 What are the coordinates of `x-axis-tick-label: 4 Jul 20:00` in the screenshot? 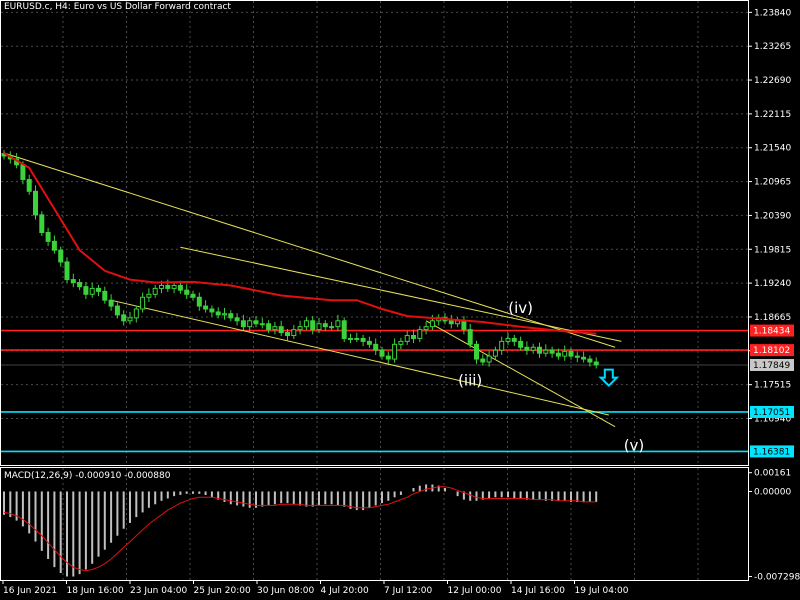 It's located at (345, 591).